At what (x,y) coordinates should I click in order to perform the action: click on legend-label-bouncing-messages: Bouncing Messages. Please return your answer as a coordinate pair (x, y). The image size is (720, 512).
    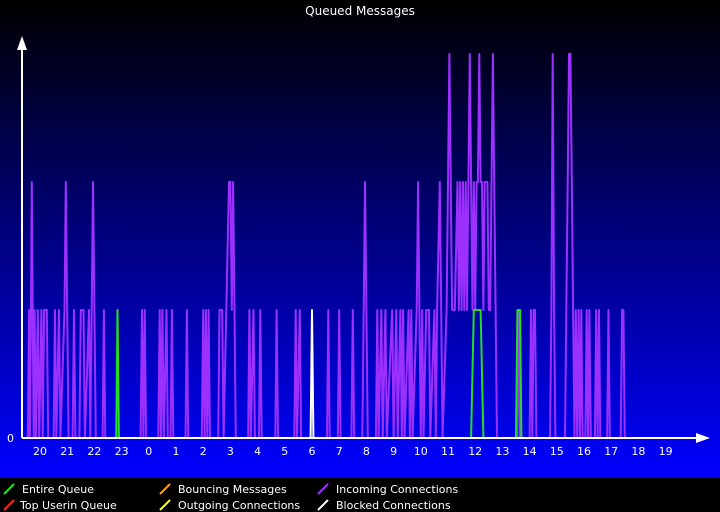
    Looking at the image, I should click on (232, 489).